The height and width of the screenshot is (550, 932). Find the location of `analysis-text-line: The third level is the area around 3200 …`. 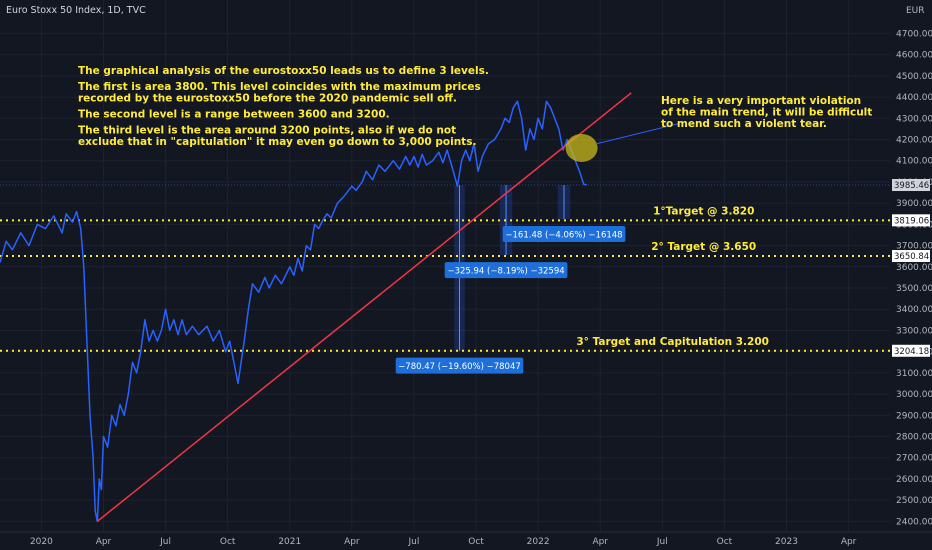

analysis-text-line: The third level is the area around 3200 … is located at coordinates (267, 131).